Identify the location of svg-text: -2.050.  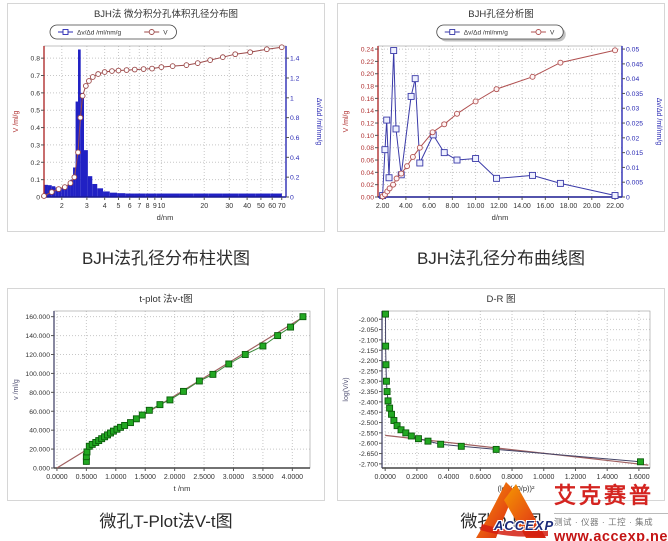
(368, 330).